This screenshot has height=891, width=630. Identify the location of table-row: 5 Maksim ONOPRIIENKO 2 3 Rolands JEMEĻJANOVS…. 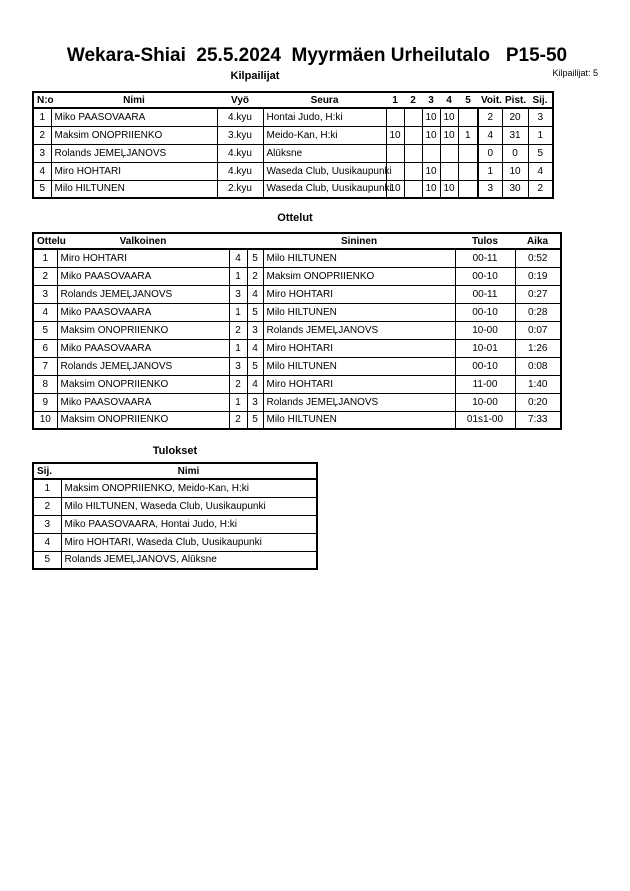
(297, 330).